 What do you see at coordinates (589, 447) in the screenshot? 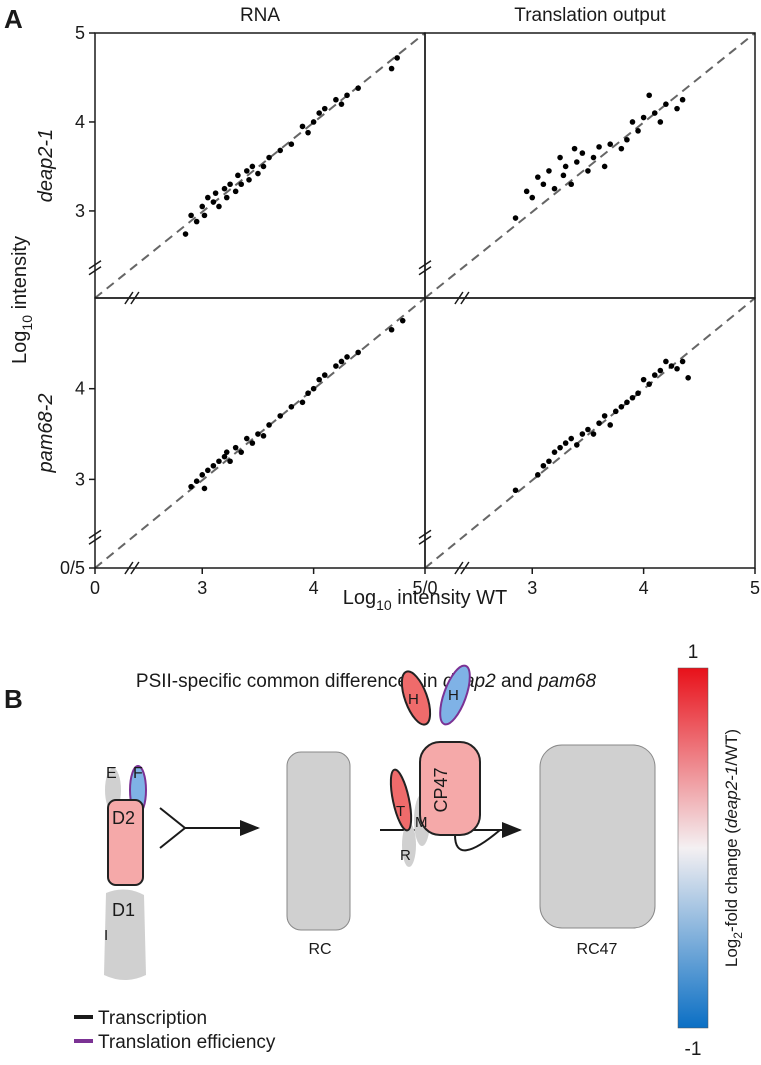
I see `scatter-panel: 3 4 5` at bounding box center [589, 447].